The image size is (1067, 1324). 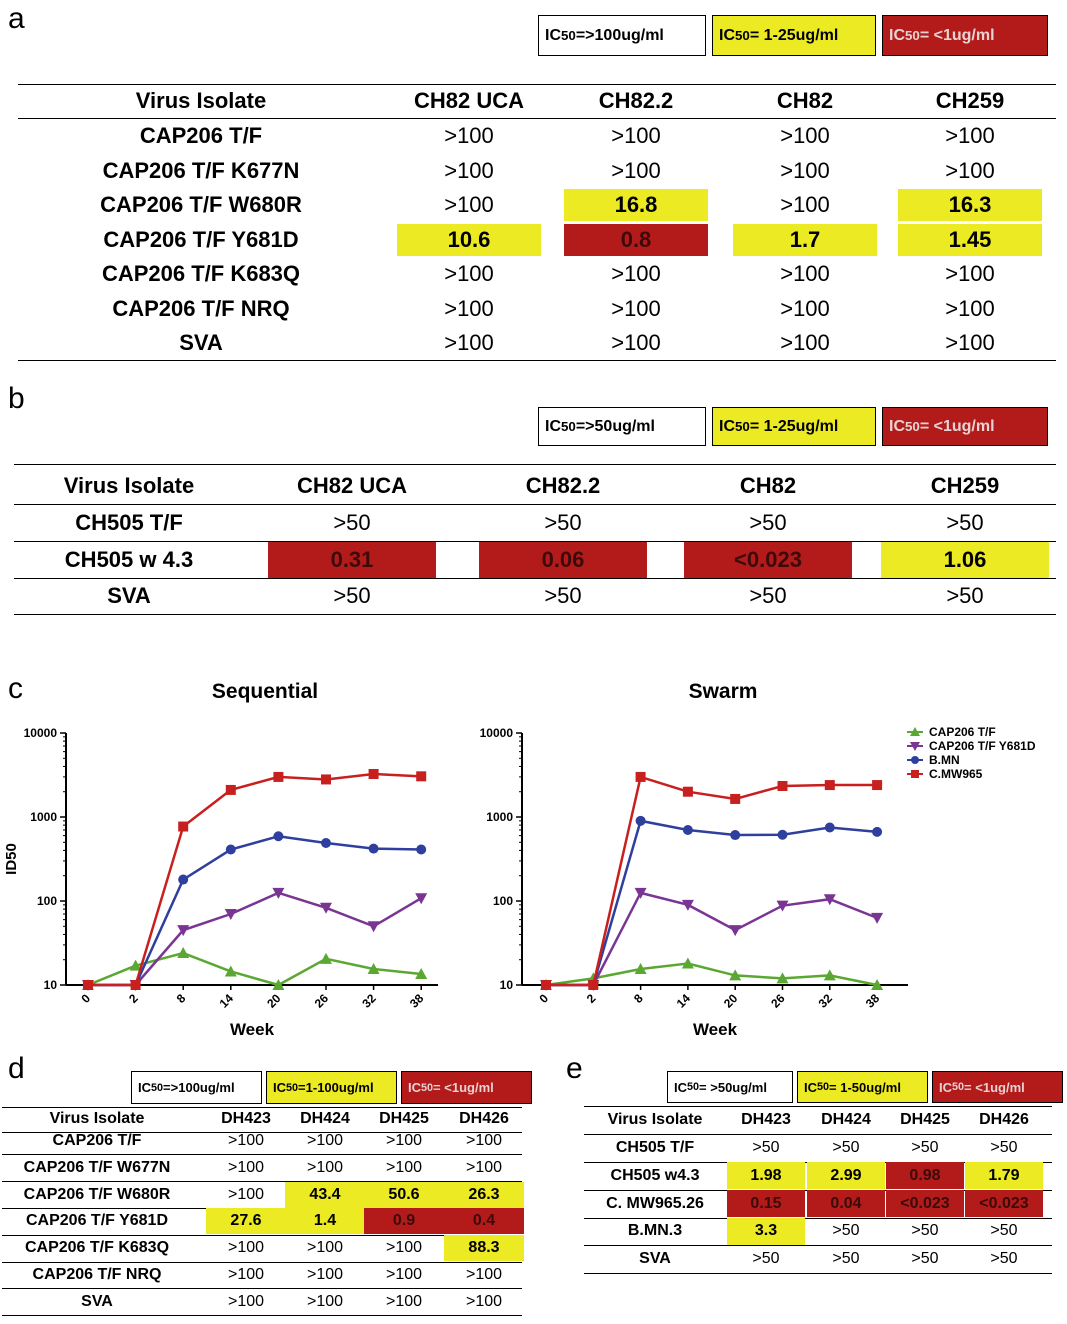 I want to click on row-label: C. MW965.26, so click(x=655, y=1203).